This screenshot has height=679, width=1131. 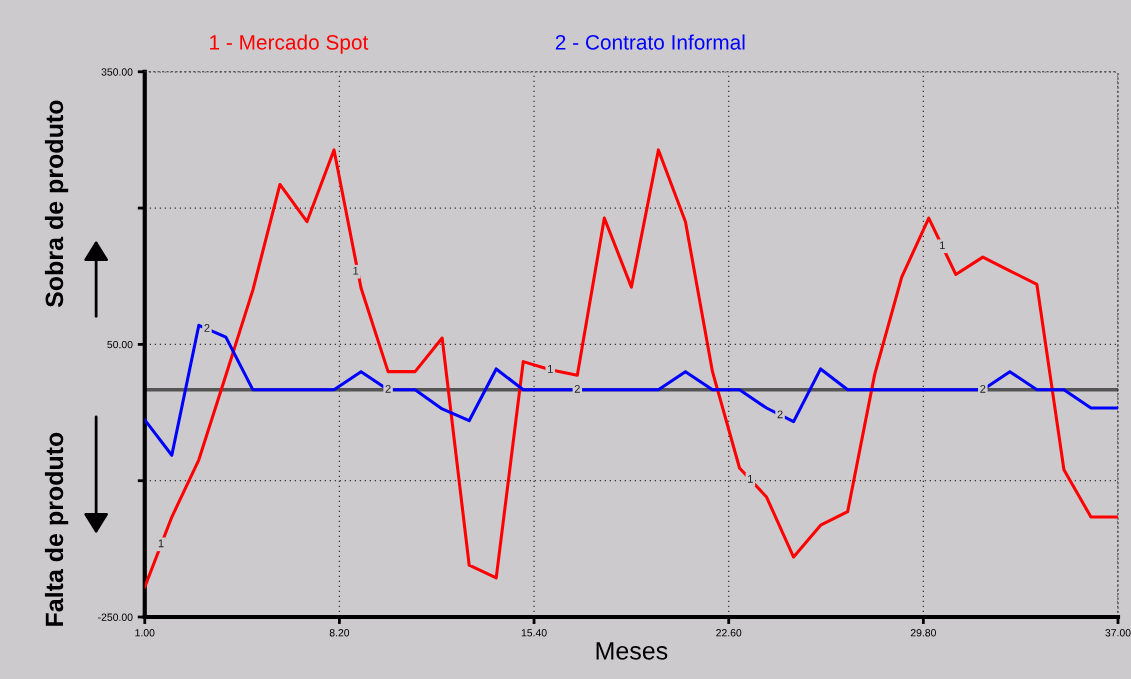 What do you see at coordinates (729, 633) in the screenshot?
I see `x-tick-label: 22.60` at bounding box center [729, 633].